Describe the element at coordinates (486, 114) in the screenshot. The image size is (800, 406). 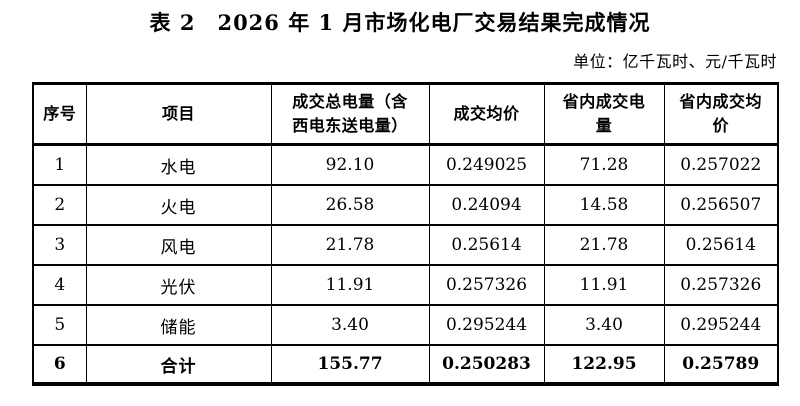
I see `header-avg-price: 成交均价` at that location.